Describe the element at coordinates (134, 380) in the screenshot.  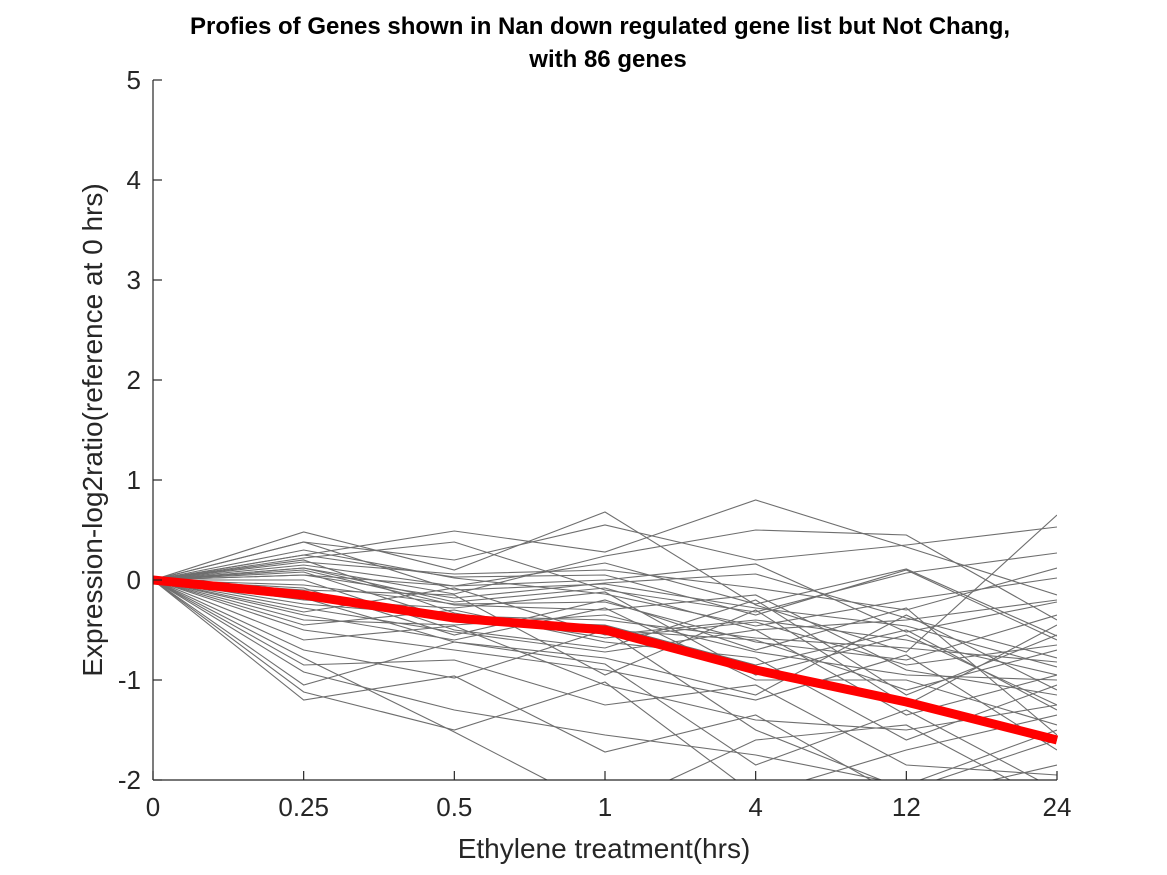
I see `y-tick-label: 2` at that location.